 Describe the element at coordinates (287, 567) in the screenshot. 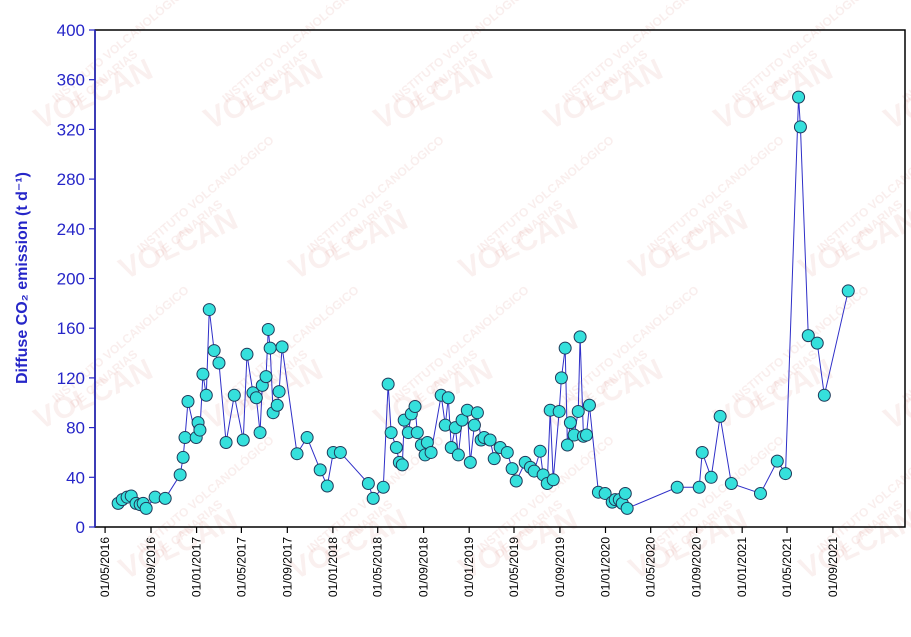

I see `x-tick-label: 01/09/2017` at that location.